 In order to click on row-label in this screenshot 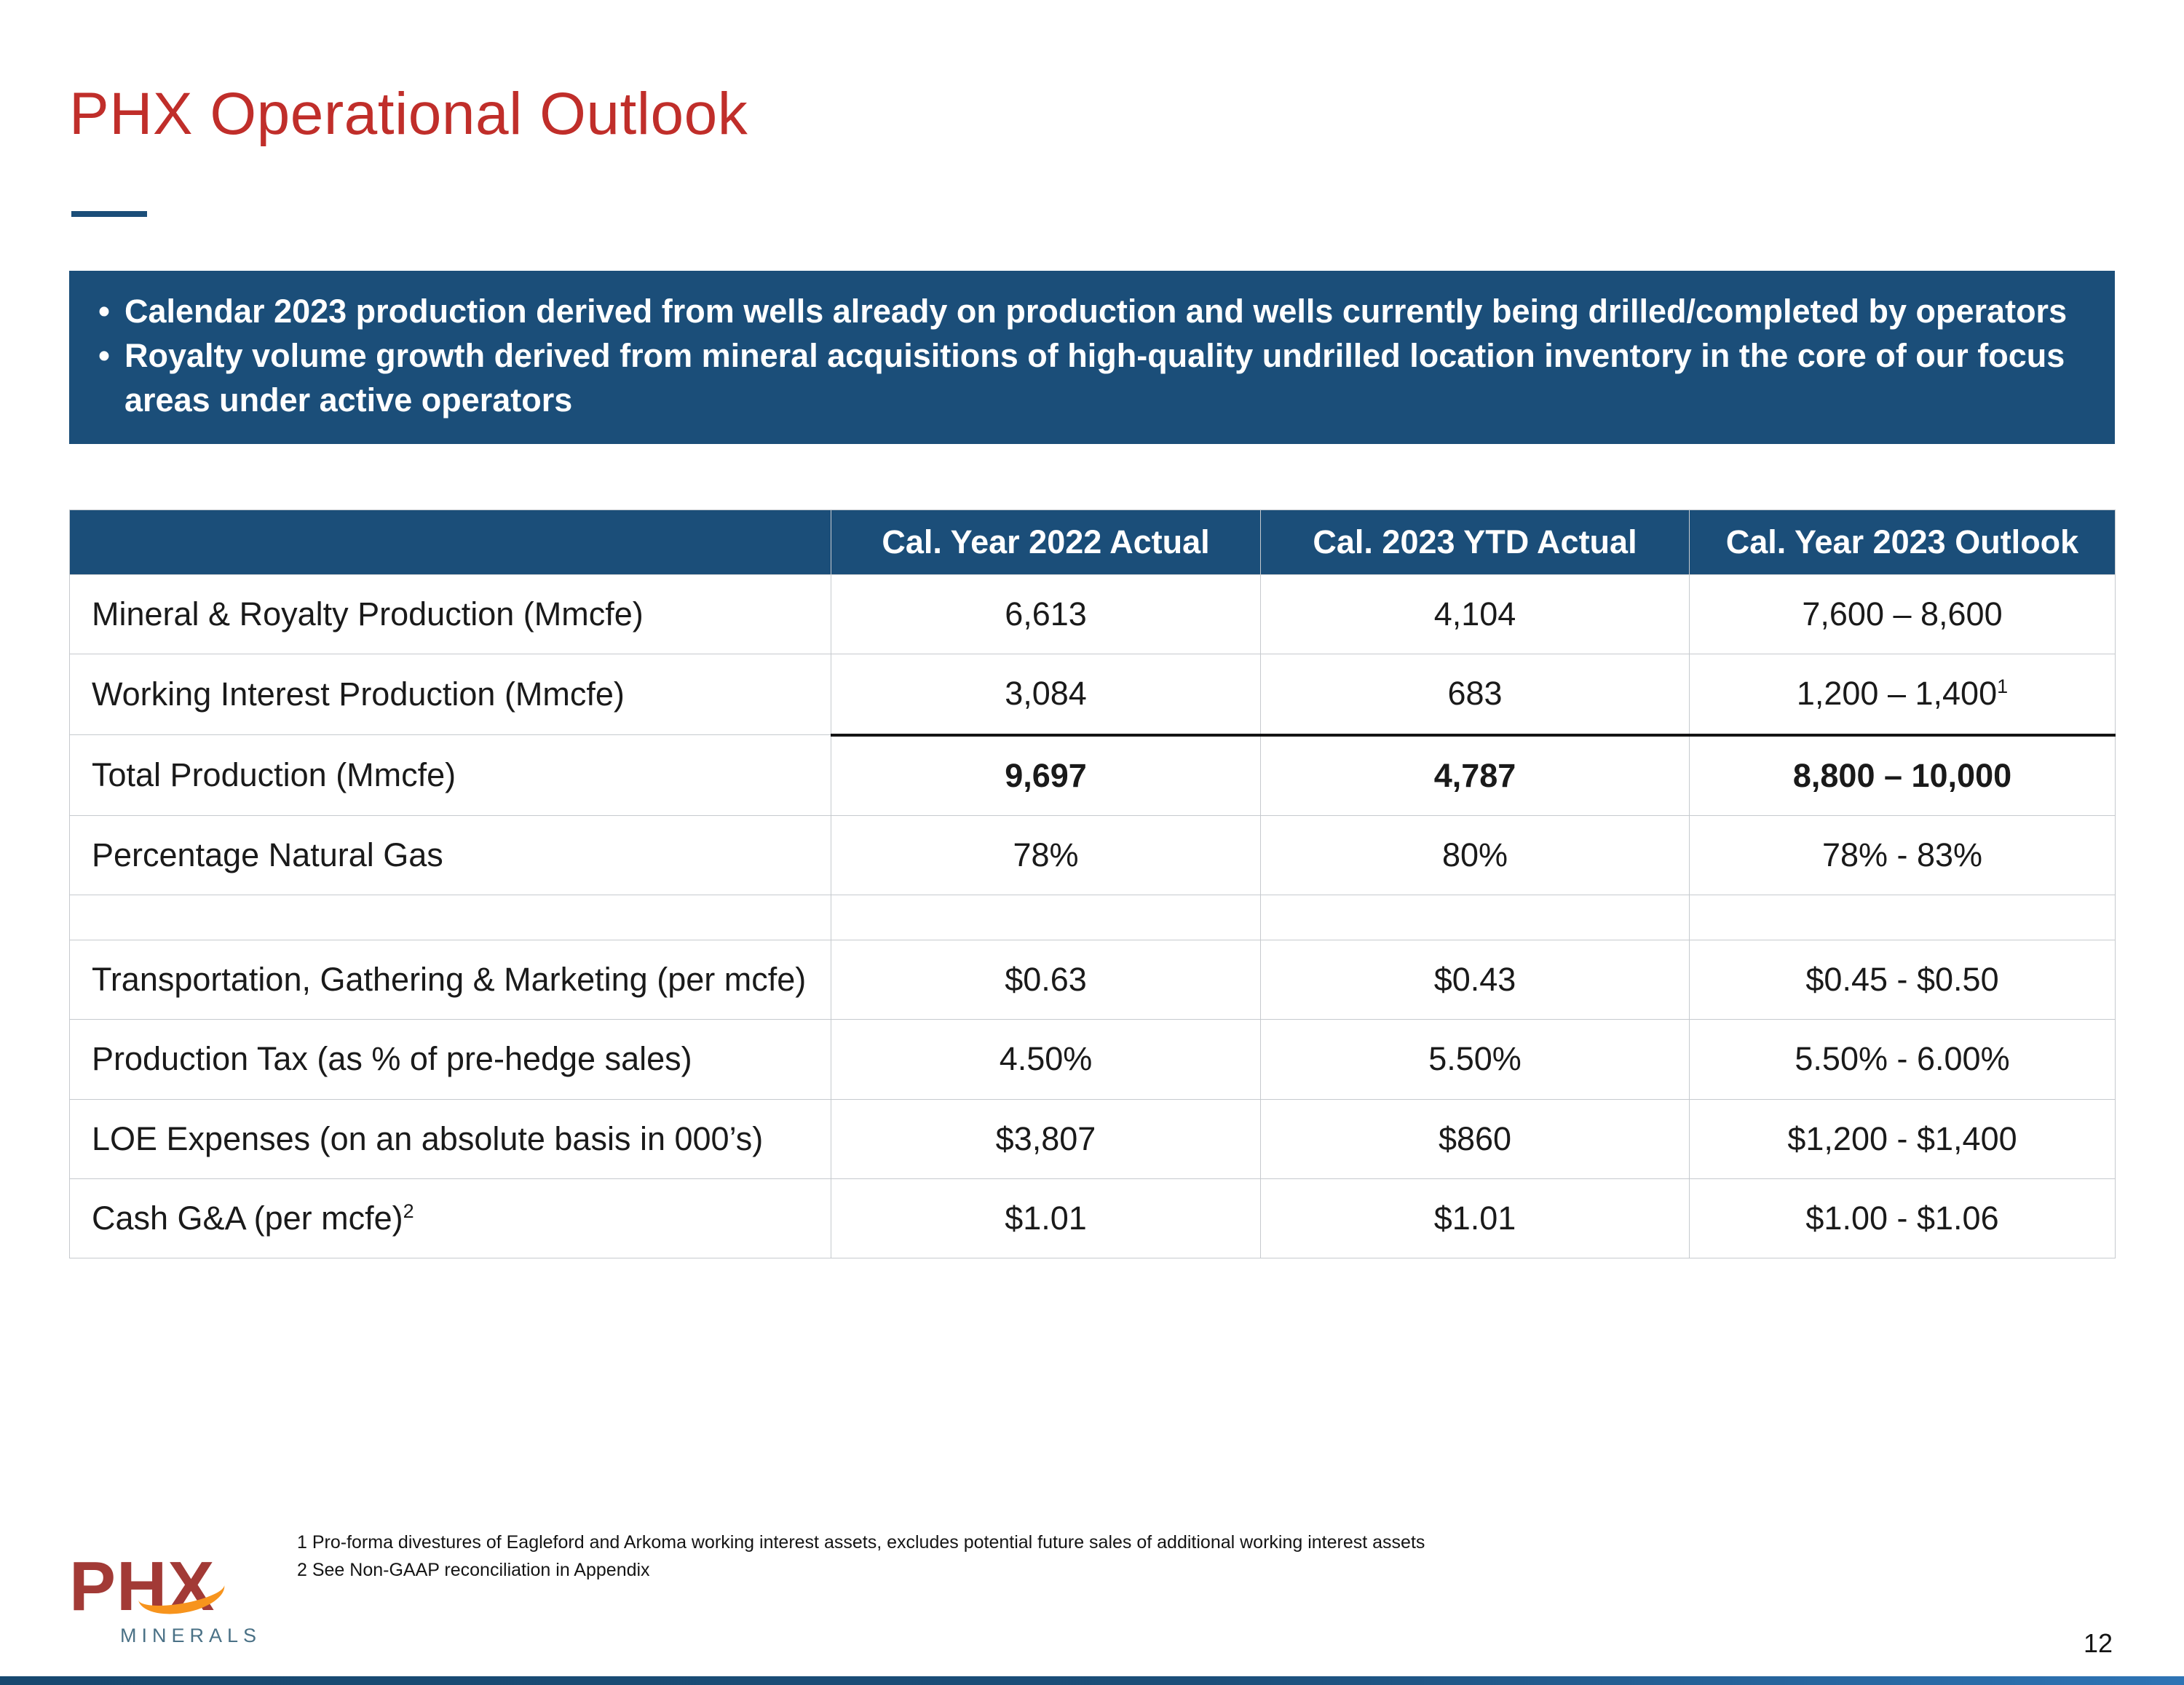, I will do `click(450, 917)`.